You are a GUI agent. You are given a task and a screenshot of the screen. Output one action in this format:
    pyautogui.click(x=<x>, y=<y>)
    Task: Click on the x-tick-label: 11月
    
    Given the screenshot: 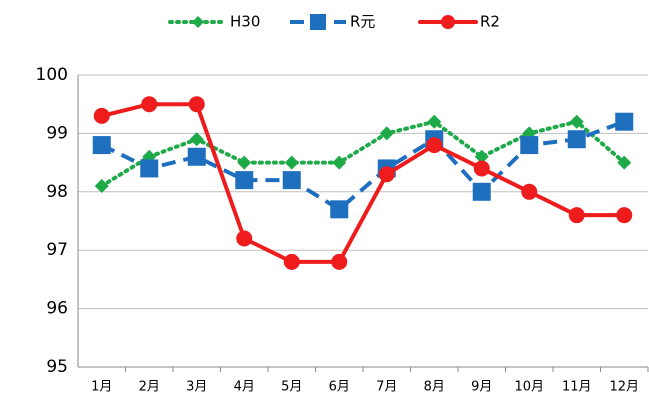 What is the action you would take?
    pyautogui.click(x=577, y=387)
    